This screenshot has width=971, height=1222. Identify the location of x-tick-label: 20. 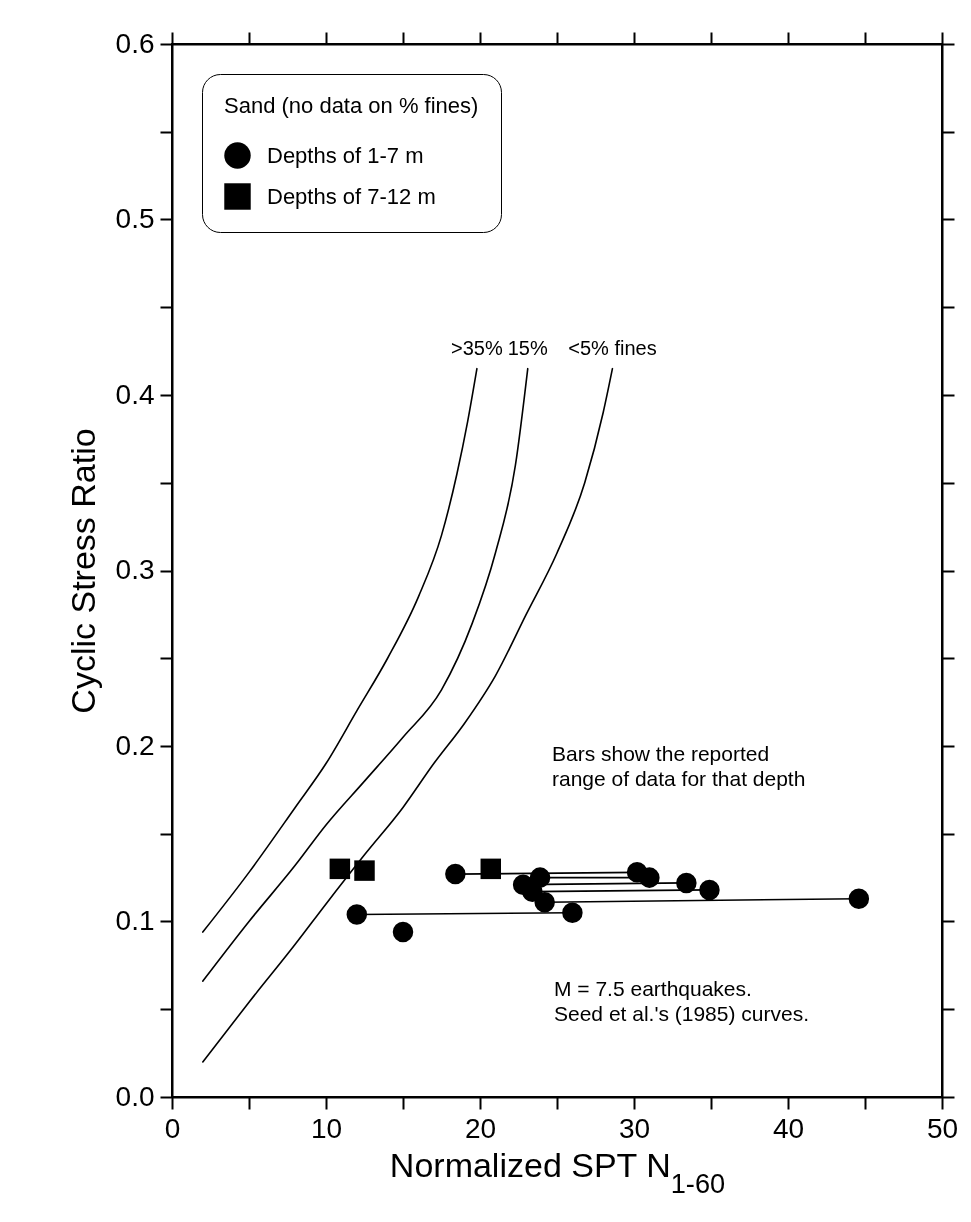
(480, 1128).